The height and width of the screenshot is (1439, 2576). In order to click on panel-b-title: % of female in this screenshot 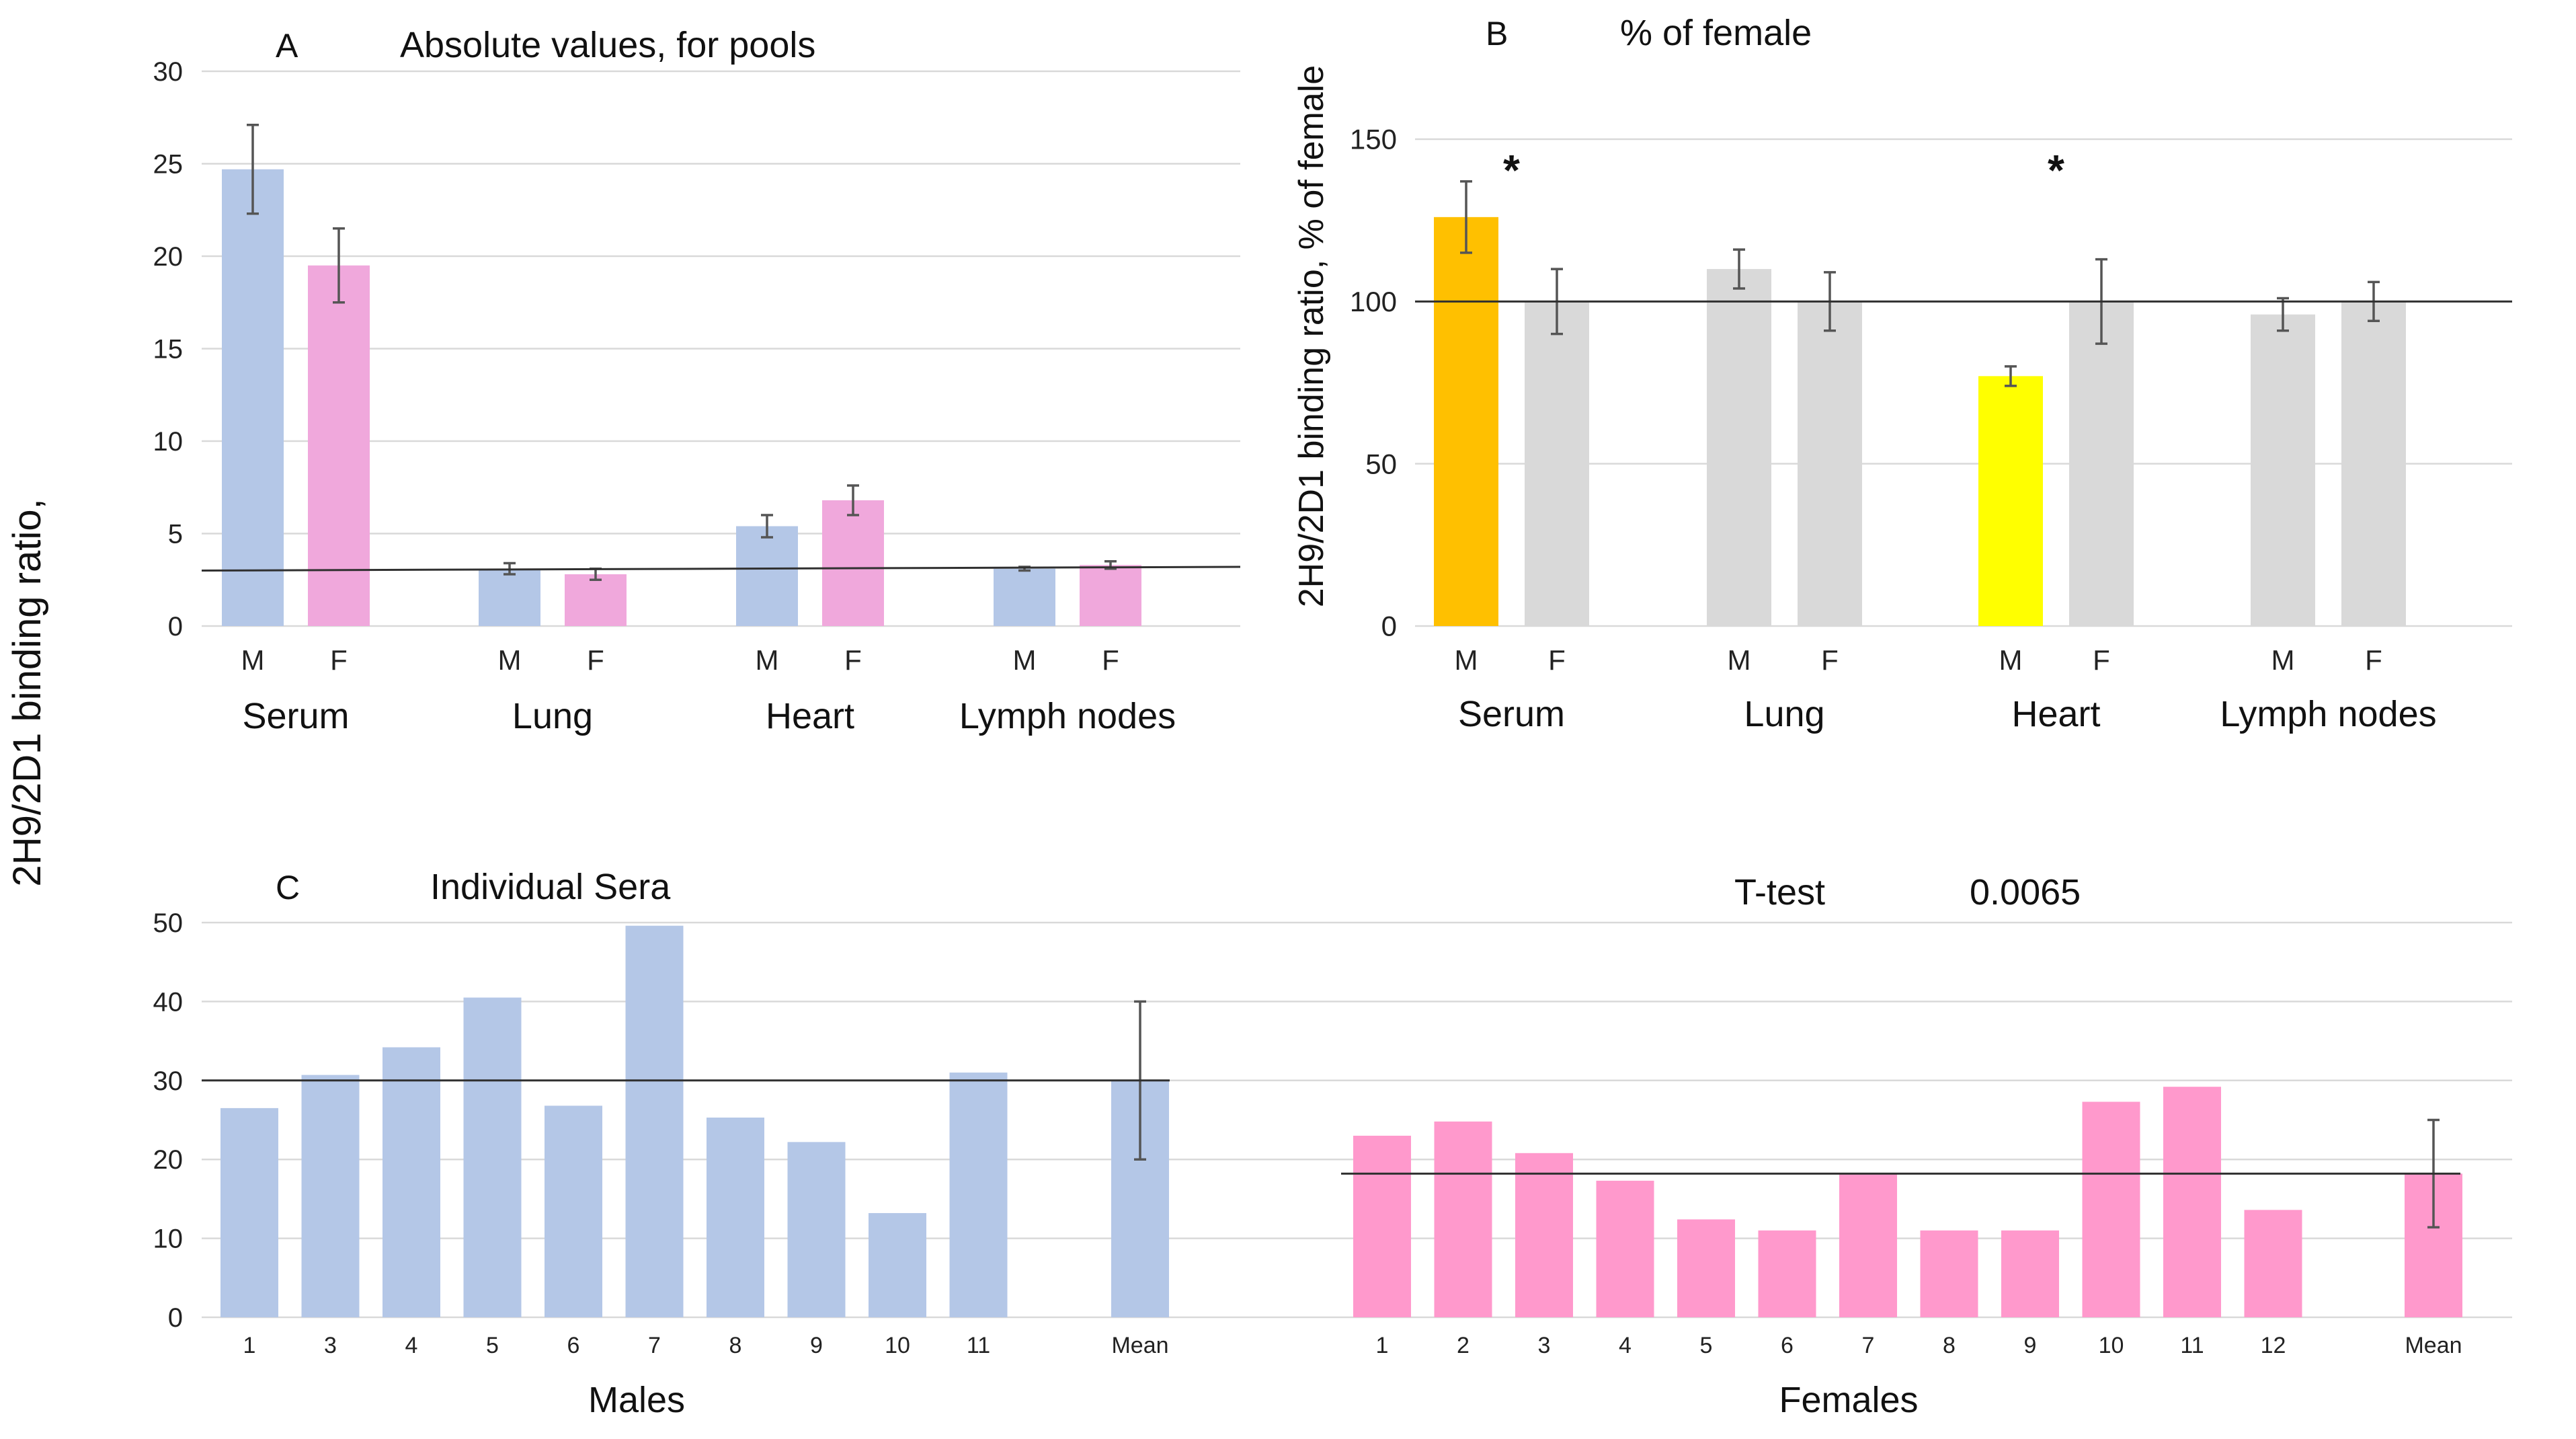, I will do `click(1716, 33)`.